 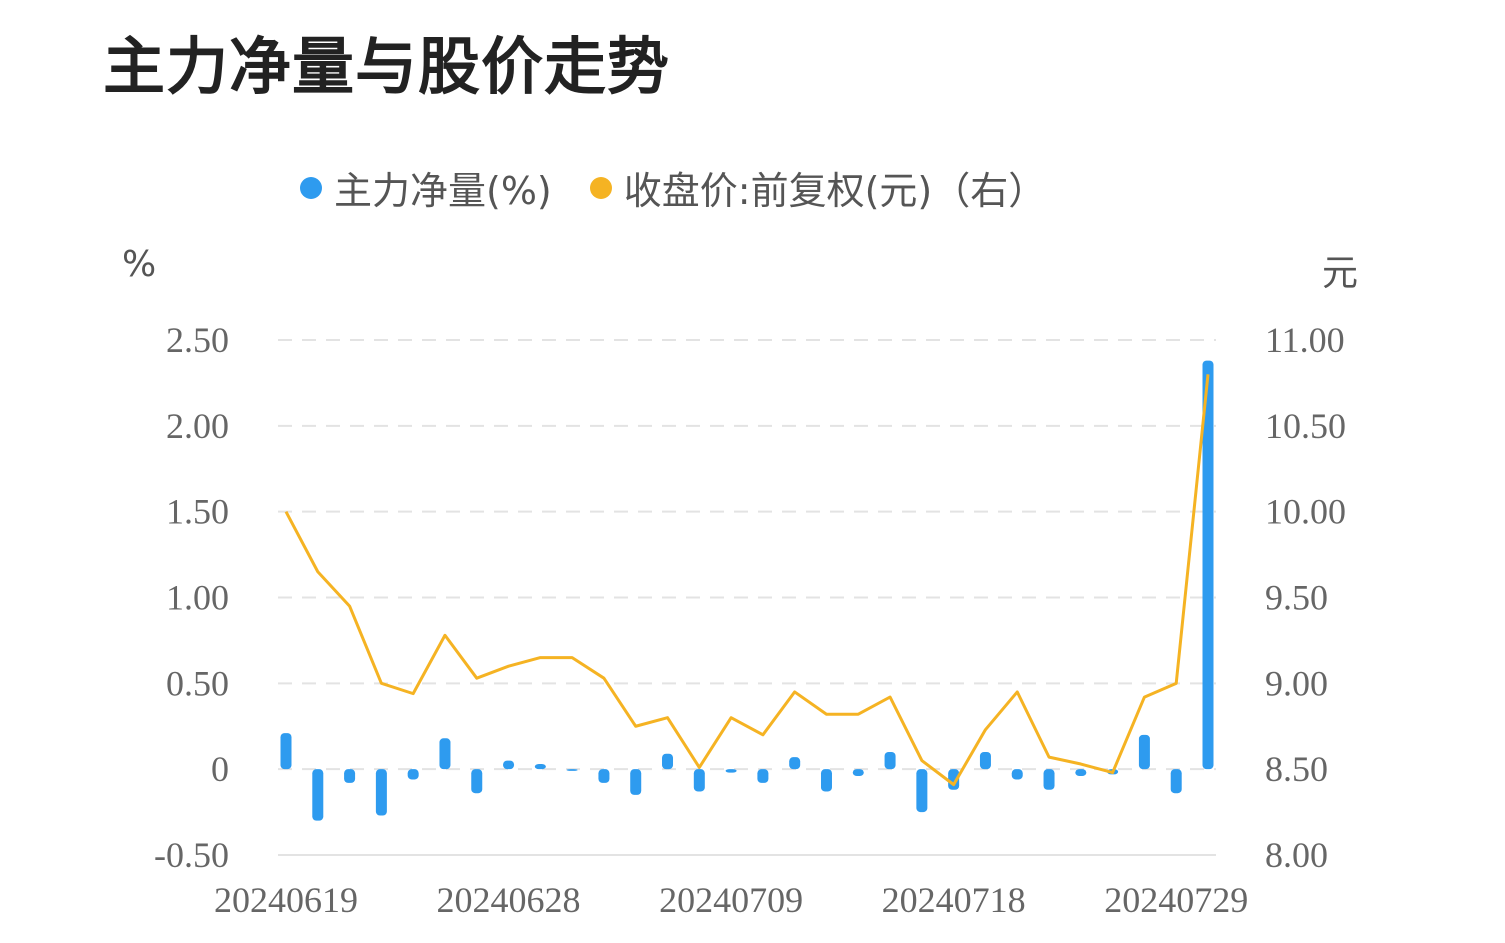 I want to click on legend-label-net-volume: 主力净量(%), so click(x=443, y=191).